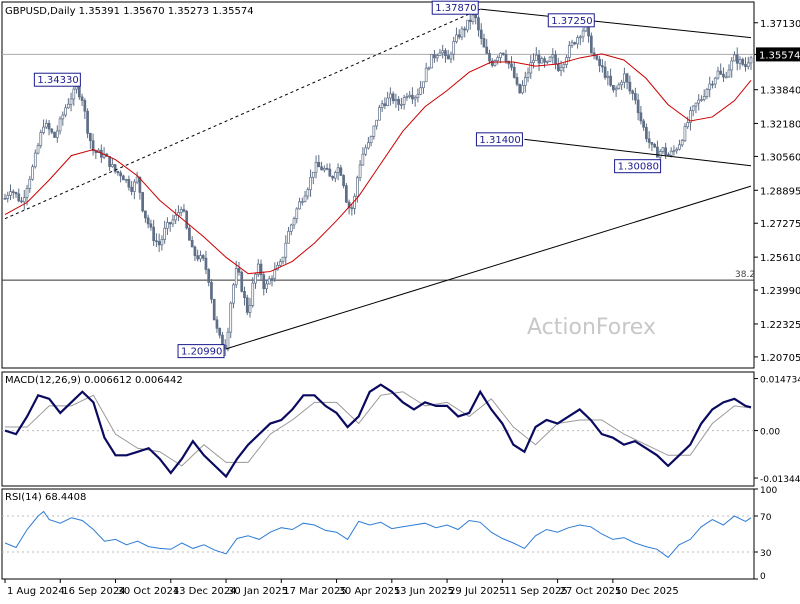 The width and height of the screenshot is (800, 604). I want to click on macd-y-label: 0.00, so click(770, 433).